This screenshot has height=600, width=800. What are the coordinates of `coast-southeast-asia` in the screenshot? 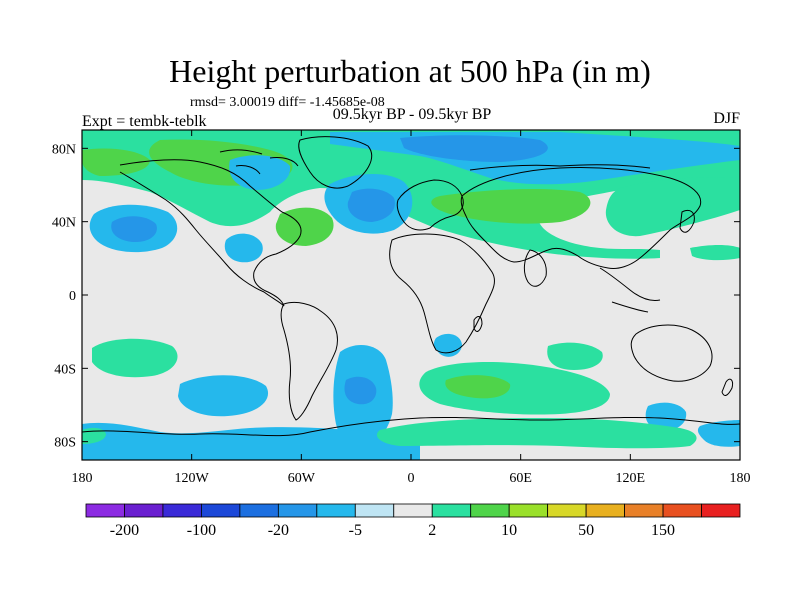 It's located at (630, 290).